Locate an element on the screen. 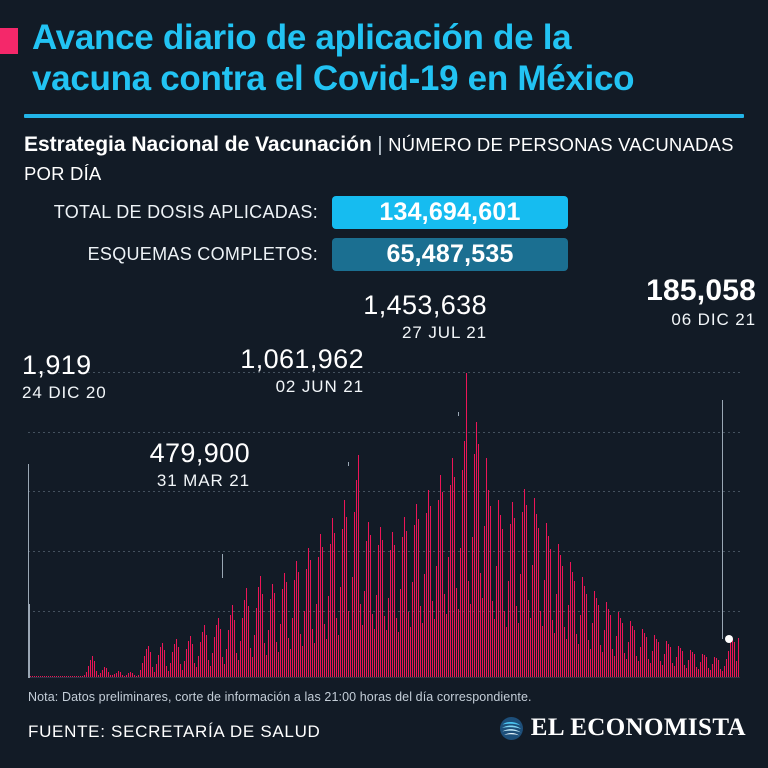 The width and height of the screenshot is (768, 768). subtitle-strong: Estrategia Nacional de Vacunación is located at coordinates (198, 144).